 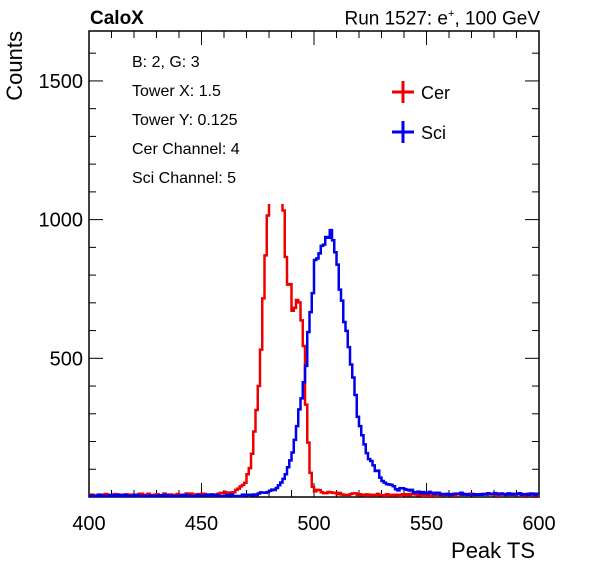 What do you see at coordinates (117, 18) in the screenshot?
I see `experiment-title: CaloX` at bounding box center [117, 18].